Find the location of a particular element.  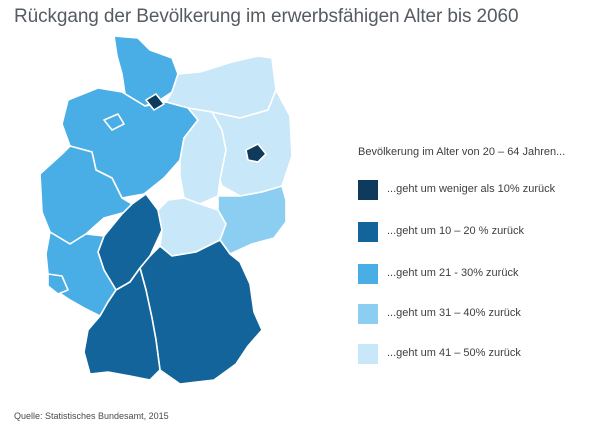

region-baden-wuerttemberg is located at coordinates (122, 324).